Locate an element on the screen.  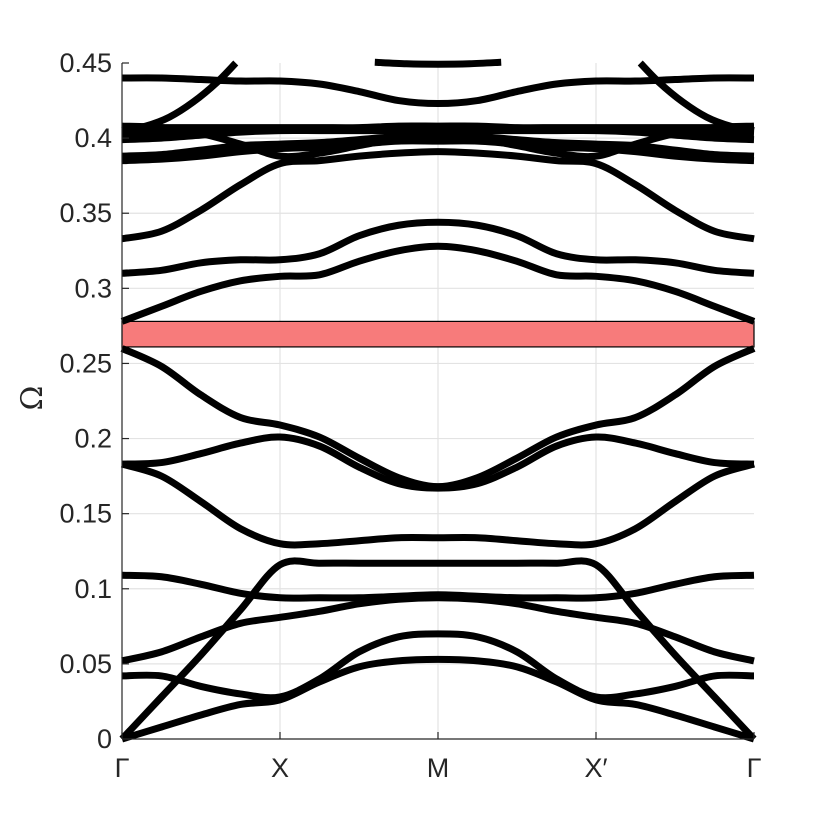
y-tick-label: 0.3 is located at coordinates (93, 288).